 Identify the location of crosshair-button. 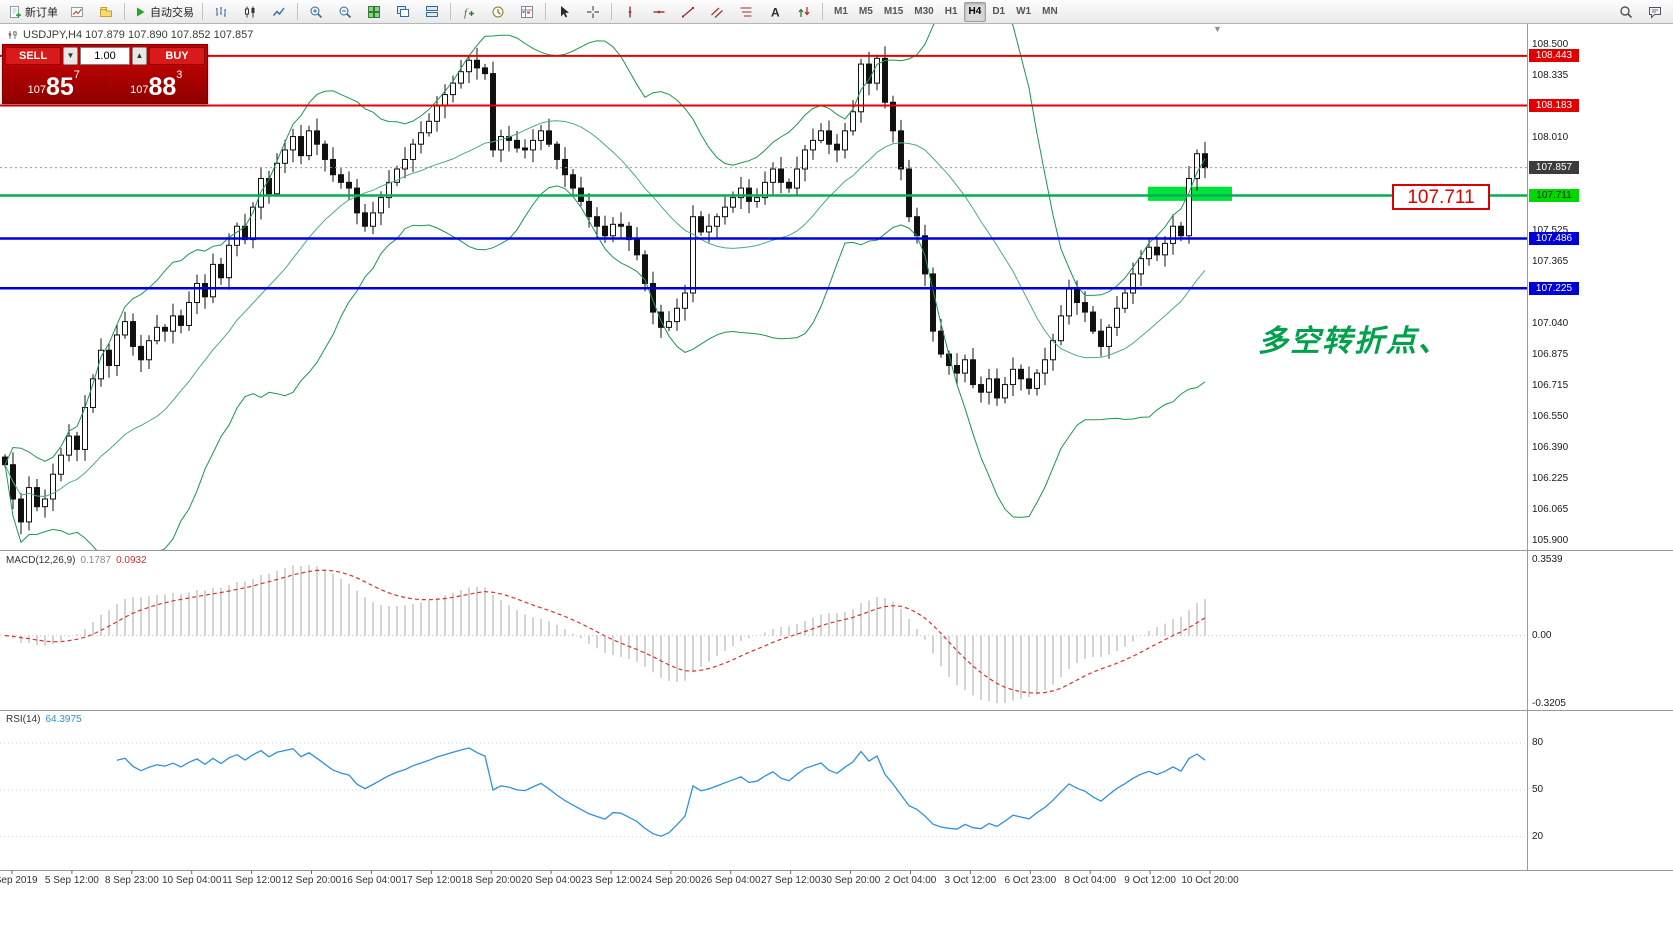
(593, 12).